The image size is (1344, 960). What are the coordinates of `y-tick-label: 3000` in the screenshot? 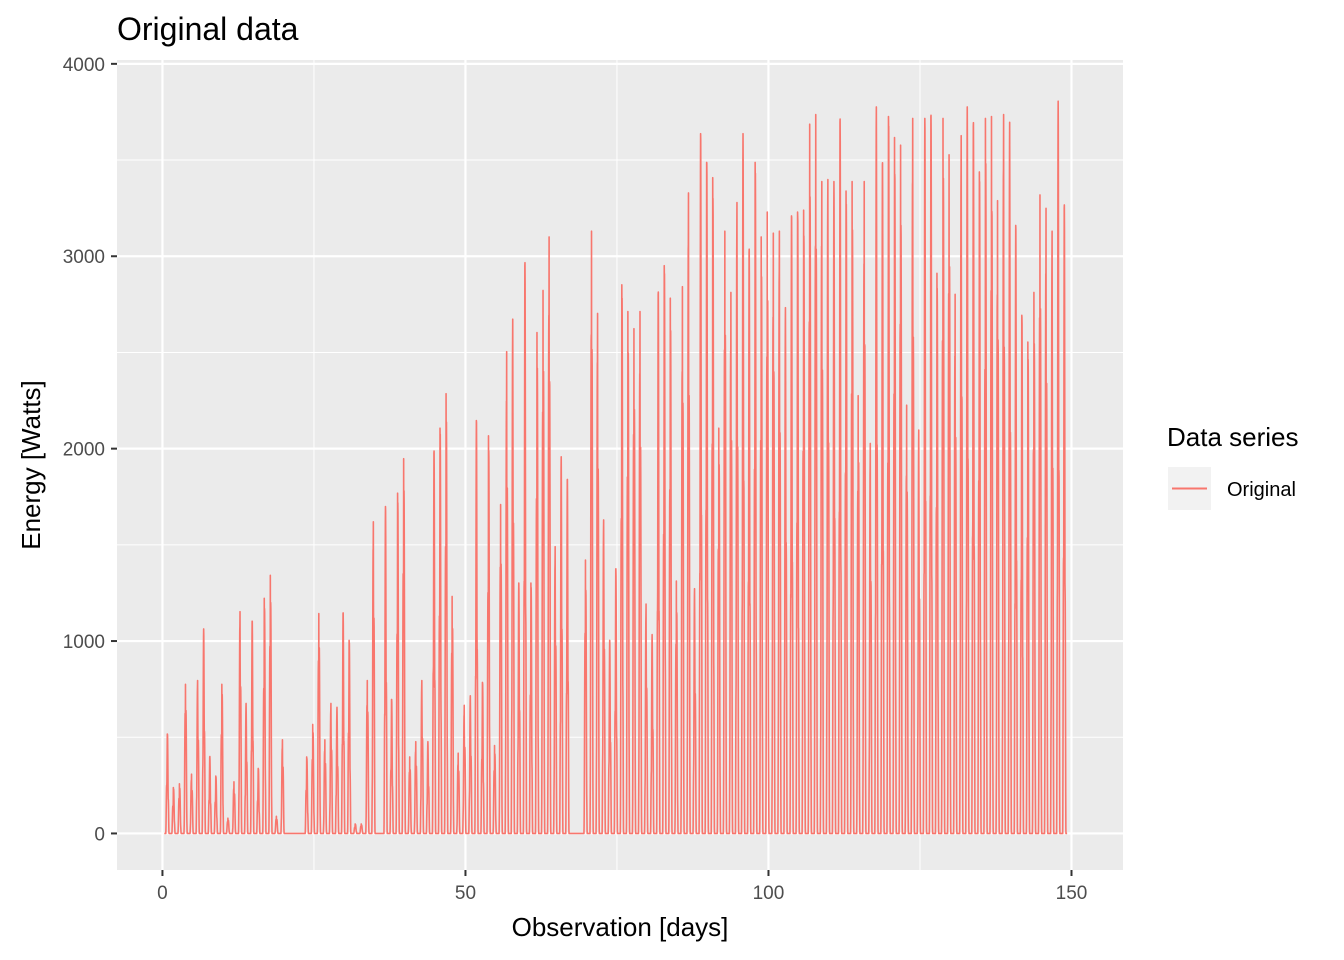 It's located at (84, 257).